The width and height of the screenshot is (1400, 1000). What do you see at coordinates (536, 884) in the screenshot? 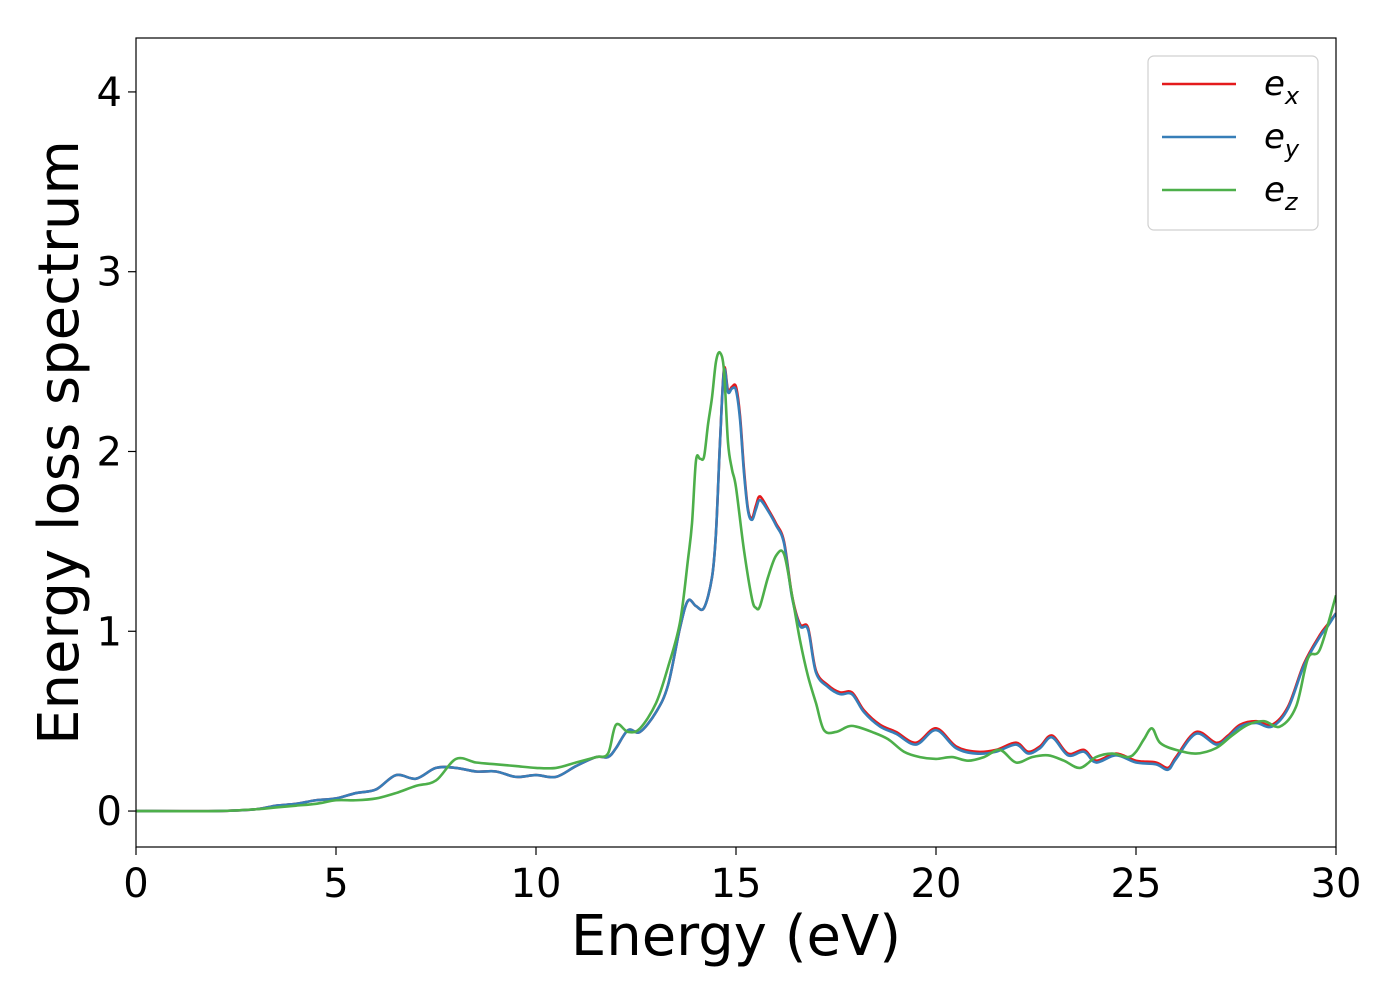
I see `x-tick-label: 10` at bounding box center [536, 884].